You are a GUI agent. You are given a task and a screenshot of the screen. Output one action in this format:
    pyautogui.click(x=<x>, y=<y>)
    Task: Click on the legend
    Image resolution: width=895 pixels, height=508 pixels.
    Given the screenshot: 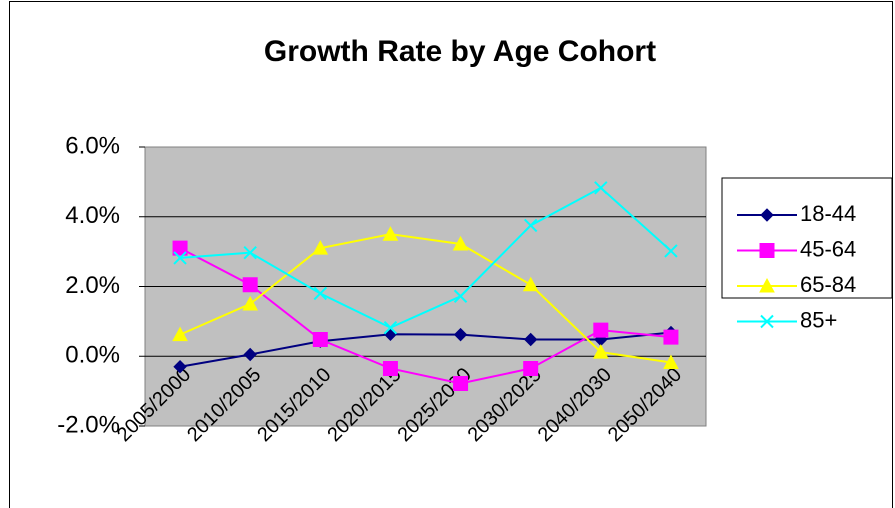 What is the action you would take?
    pyautogui.click(x=807, y=238)
    